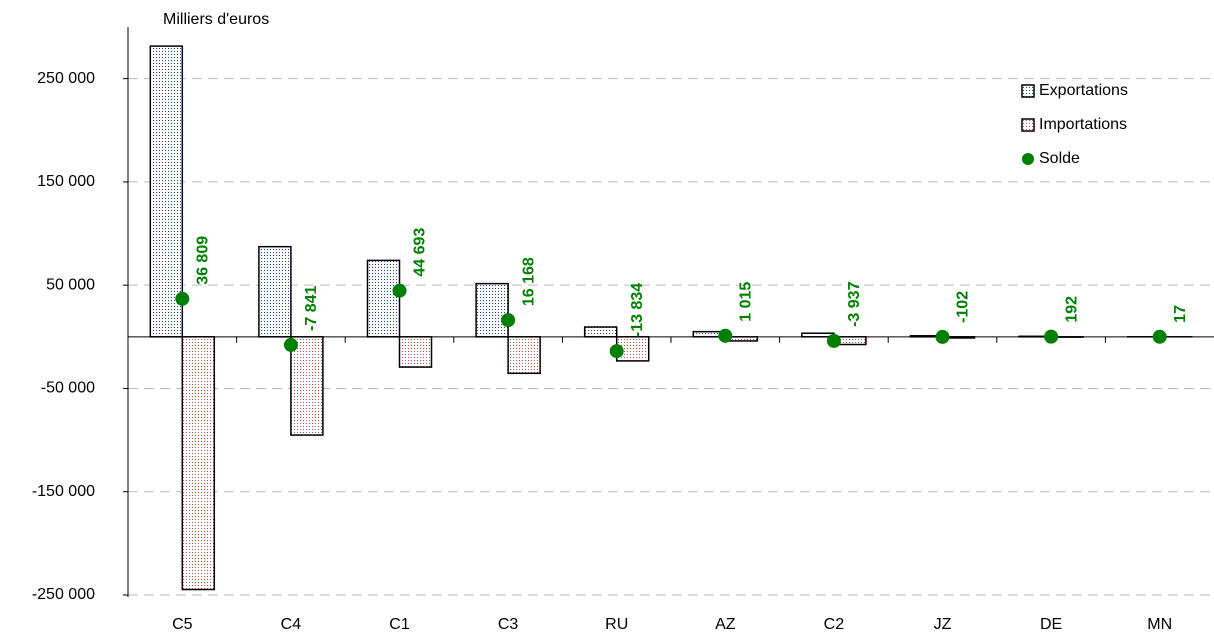 The height and width of the screenshot is (636, 1214). I want to click on y-tick-label: -250 000, so click(63, 594).